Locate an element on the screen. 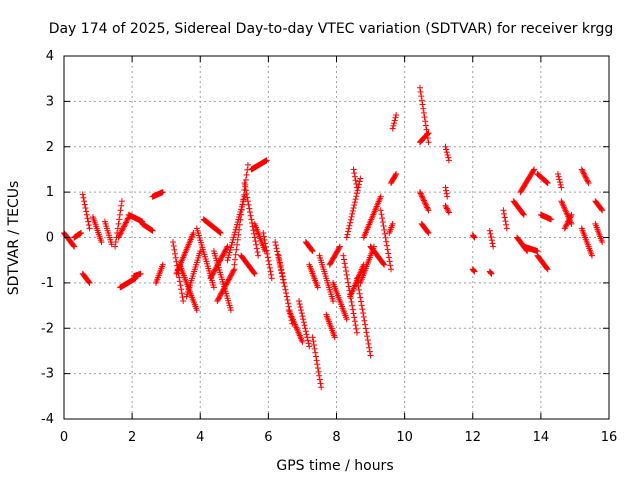  x-axis-label: GPS time / hours is located at coordinates (334, 466).